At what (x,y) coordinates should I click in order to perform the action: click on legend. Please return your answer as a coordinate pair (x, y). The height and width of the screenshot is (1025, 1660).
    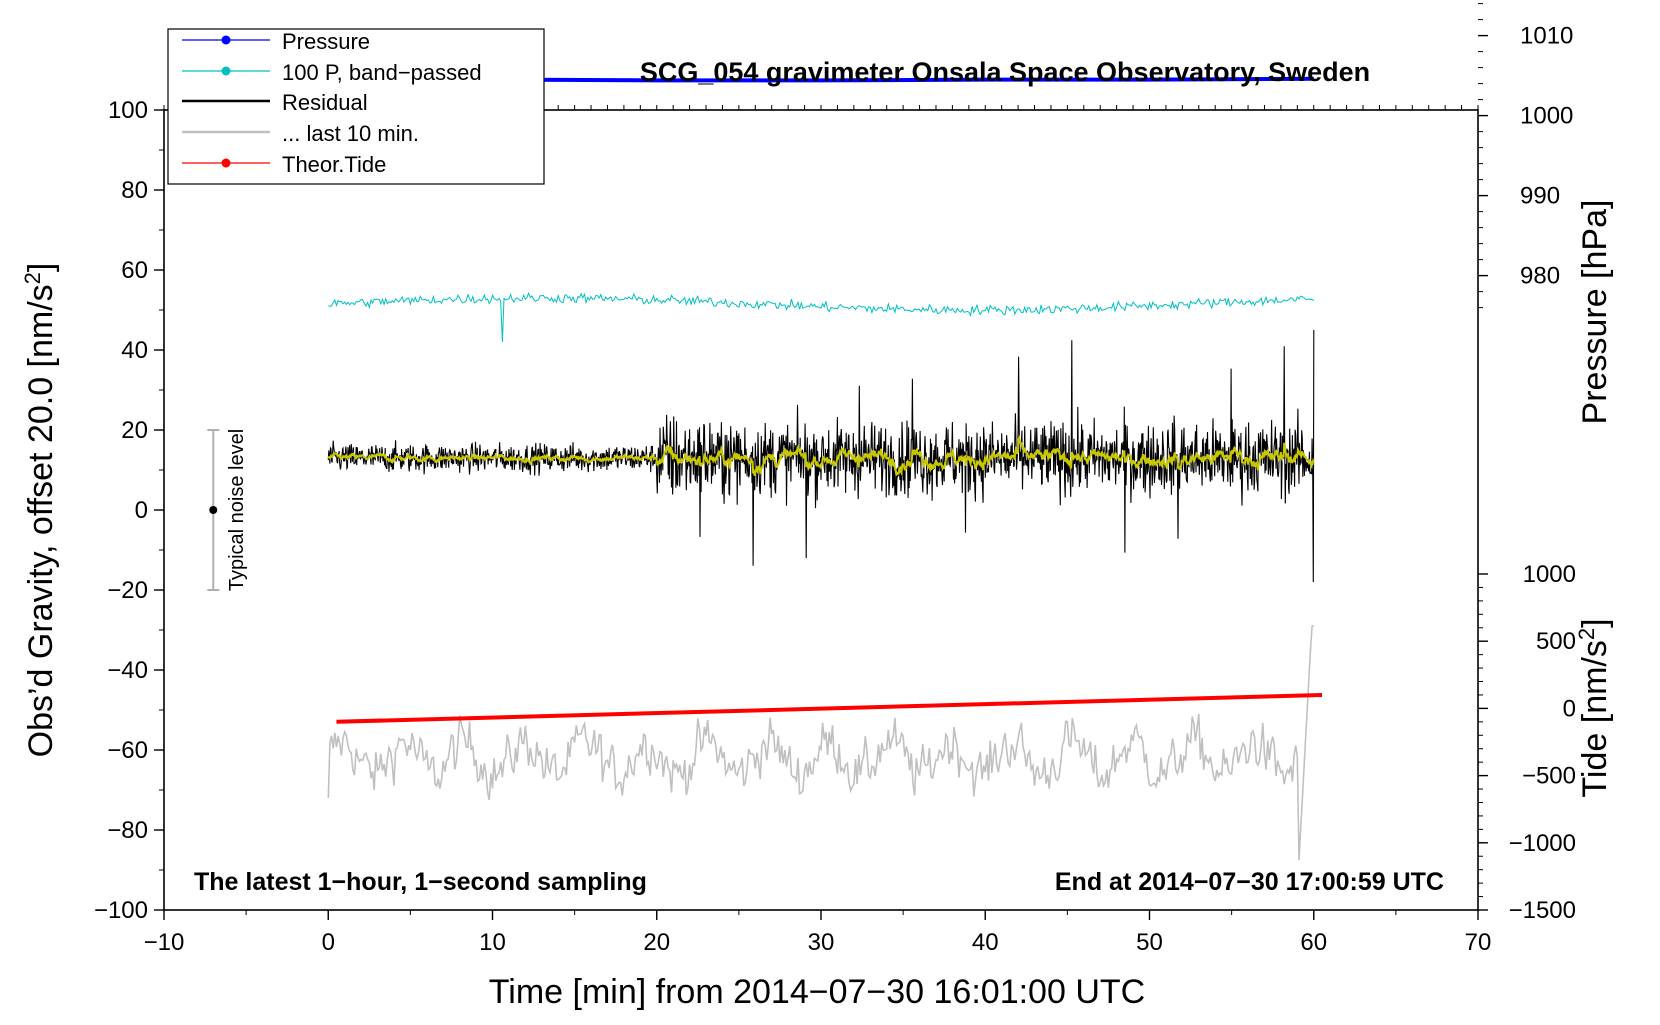
    Looking at the image, I should click on (356, 106).